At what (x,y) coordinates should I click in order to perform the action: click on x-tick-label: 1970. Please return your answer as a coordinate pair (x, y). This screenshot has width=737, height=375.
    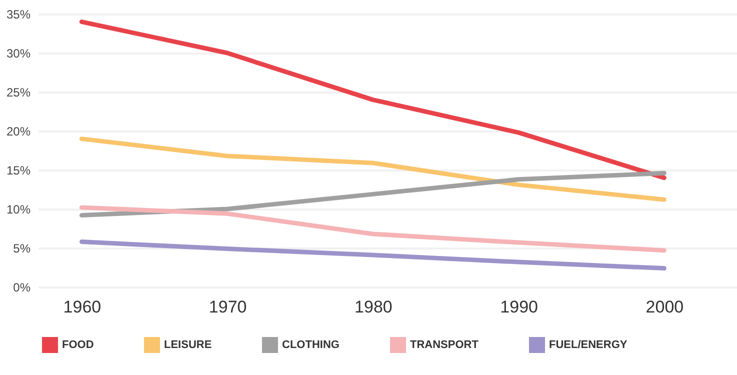
    Looking at the image, I should click on (227, 307).